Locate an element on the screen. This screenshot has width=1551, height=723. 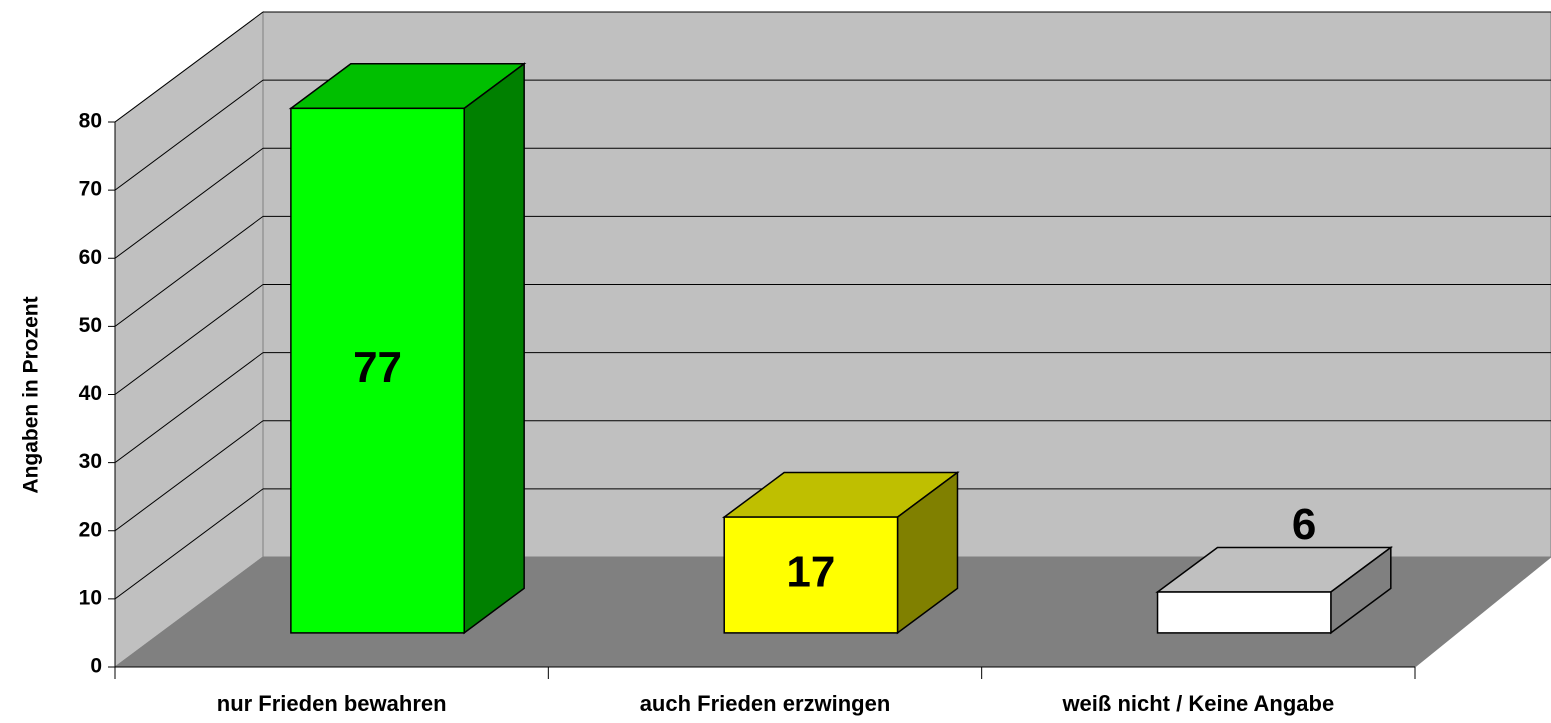
x-tick-label: auch Frieden erzwingen is located at coordinates (765, 703).